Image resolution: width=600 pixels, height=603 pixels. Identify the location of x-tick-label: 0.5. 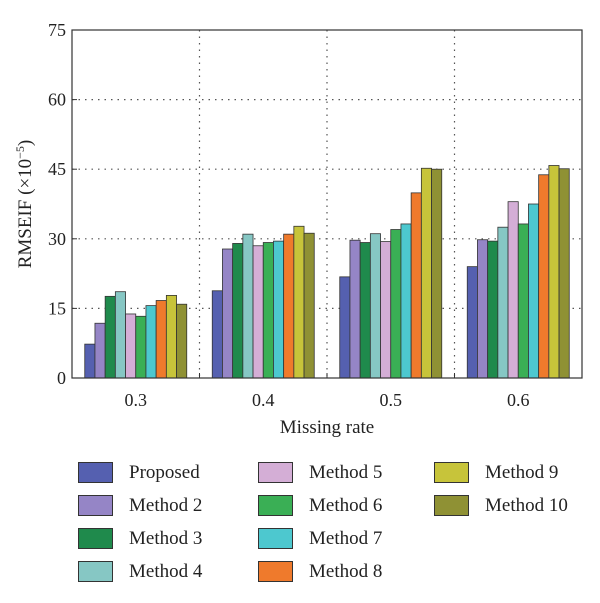
(391, 400).